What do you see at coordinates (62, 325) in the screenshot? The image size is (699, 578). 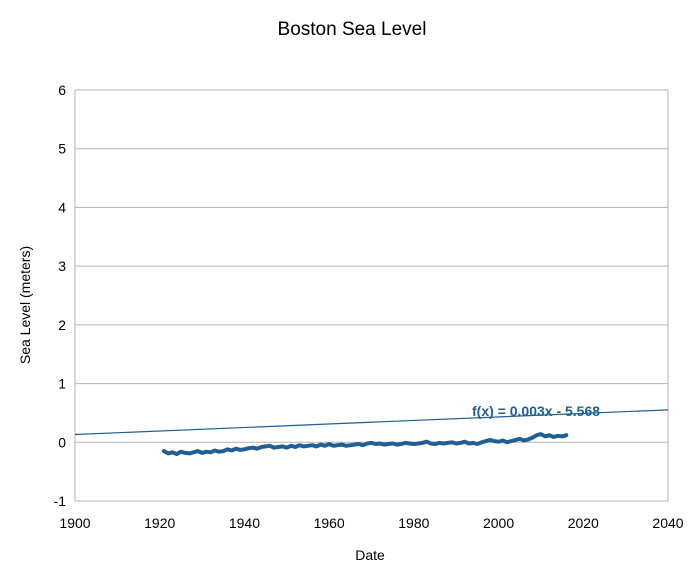 I see `y-tick-label: 2` at bounding box center [62, 325].